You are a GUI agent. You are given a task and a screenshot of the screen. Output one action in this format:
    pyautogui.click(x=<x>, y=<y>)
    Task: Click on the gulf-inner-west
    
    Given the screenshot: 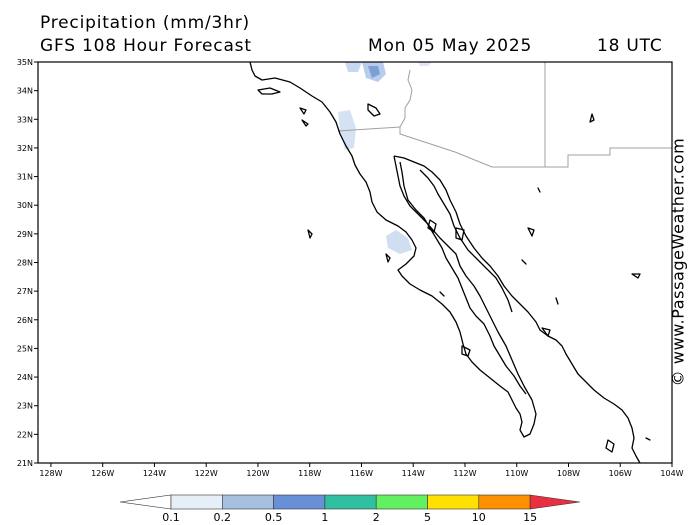 What is the action you would take?
    pyautogui.click(x=463, y=278)
    